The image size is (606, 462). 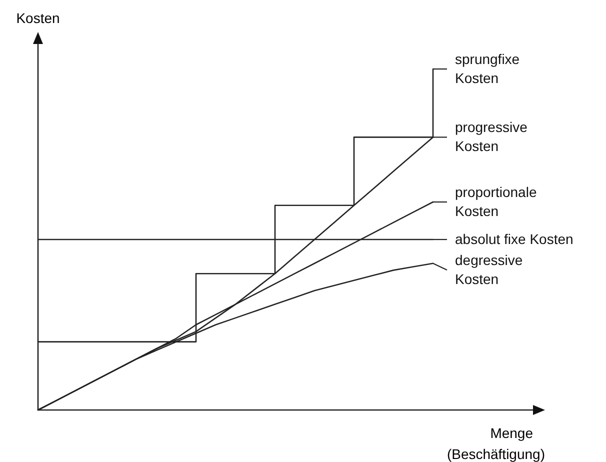 What do you see at coordinates (495, 443) in the screenshot?
I see `x-axis-title: Menge (Beschäftigung)` at bounding box center [495, 443].